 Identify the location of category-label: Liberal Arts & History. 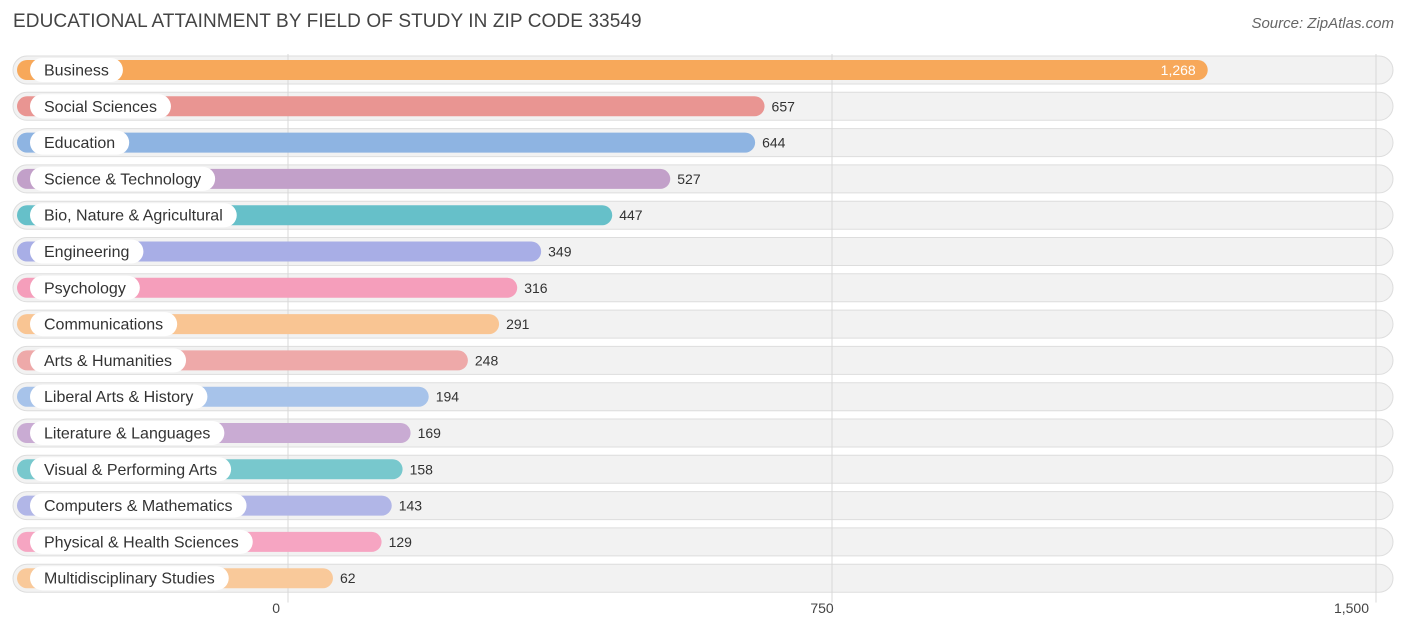
(118, 397).